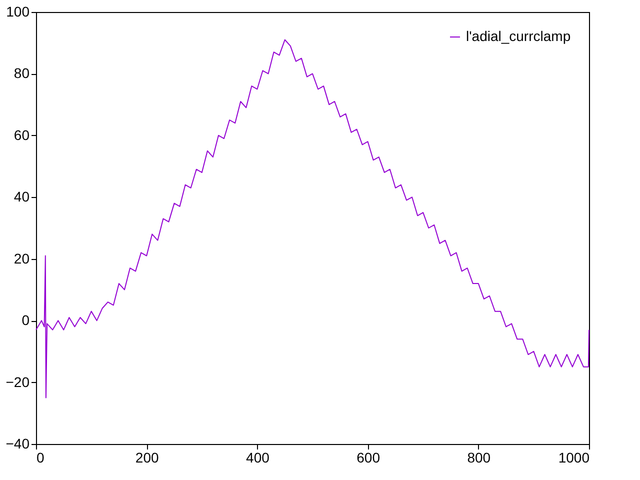 This screenshot has height=480, width=640. What do you see at coordinates (518, 36) in the screenshot?
I see `legend-label: l'adial_currclamp` at bounding box center [518, 36].